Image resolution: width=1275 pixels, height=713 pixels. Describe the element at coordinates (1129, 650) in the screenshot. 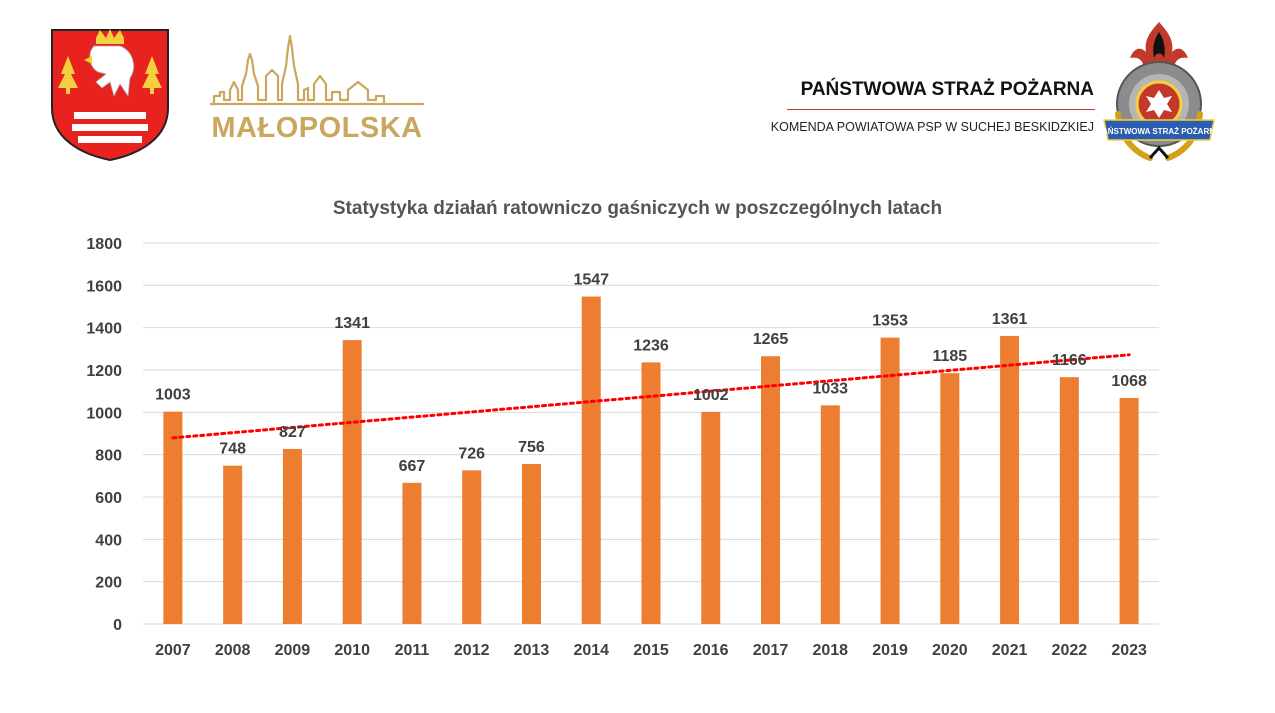

I see `x-tick-label: 2023` at that location.